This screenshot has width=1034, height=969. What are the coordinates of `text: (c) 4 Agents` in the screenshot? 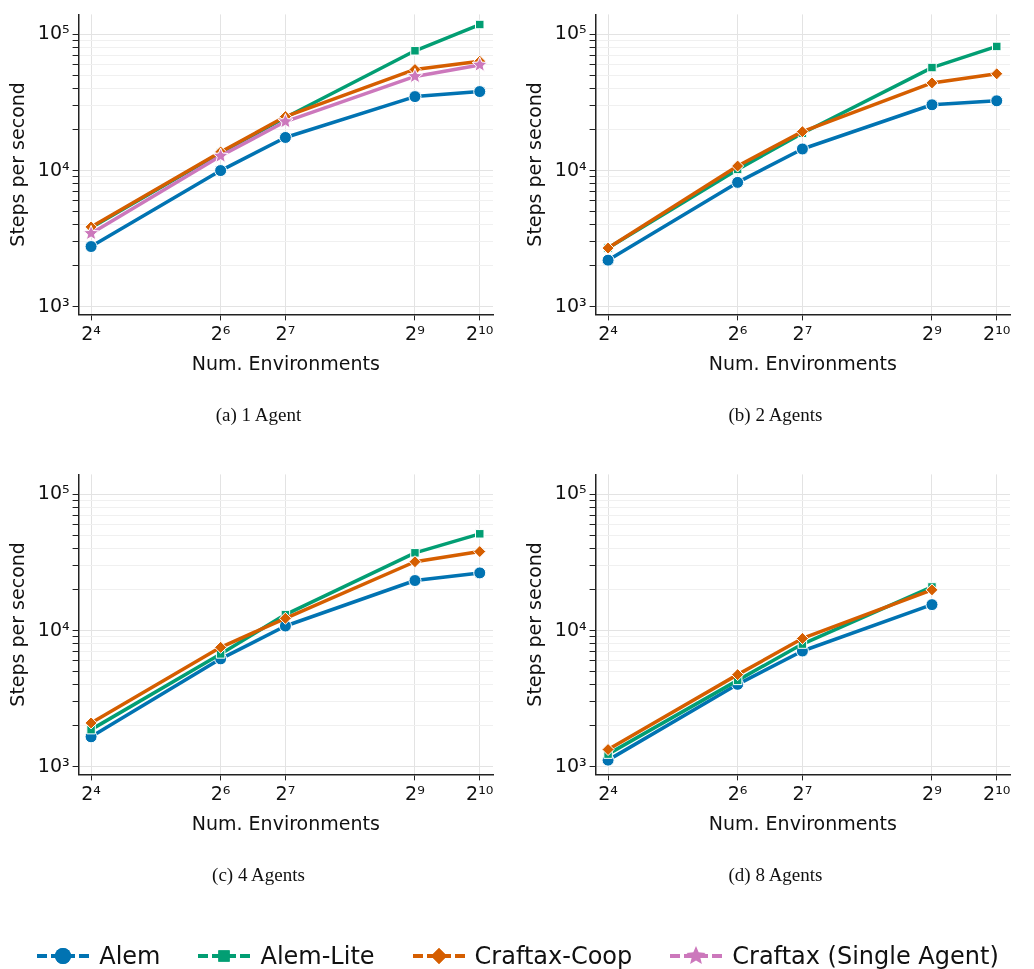 It's located at (258, 875).